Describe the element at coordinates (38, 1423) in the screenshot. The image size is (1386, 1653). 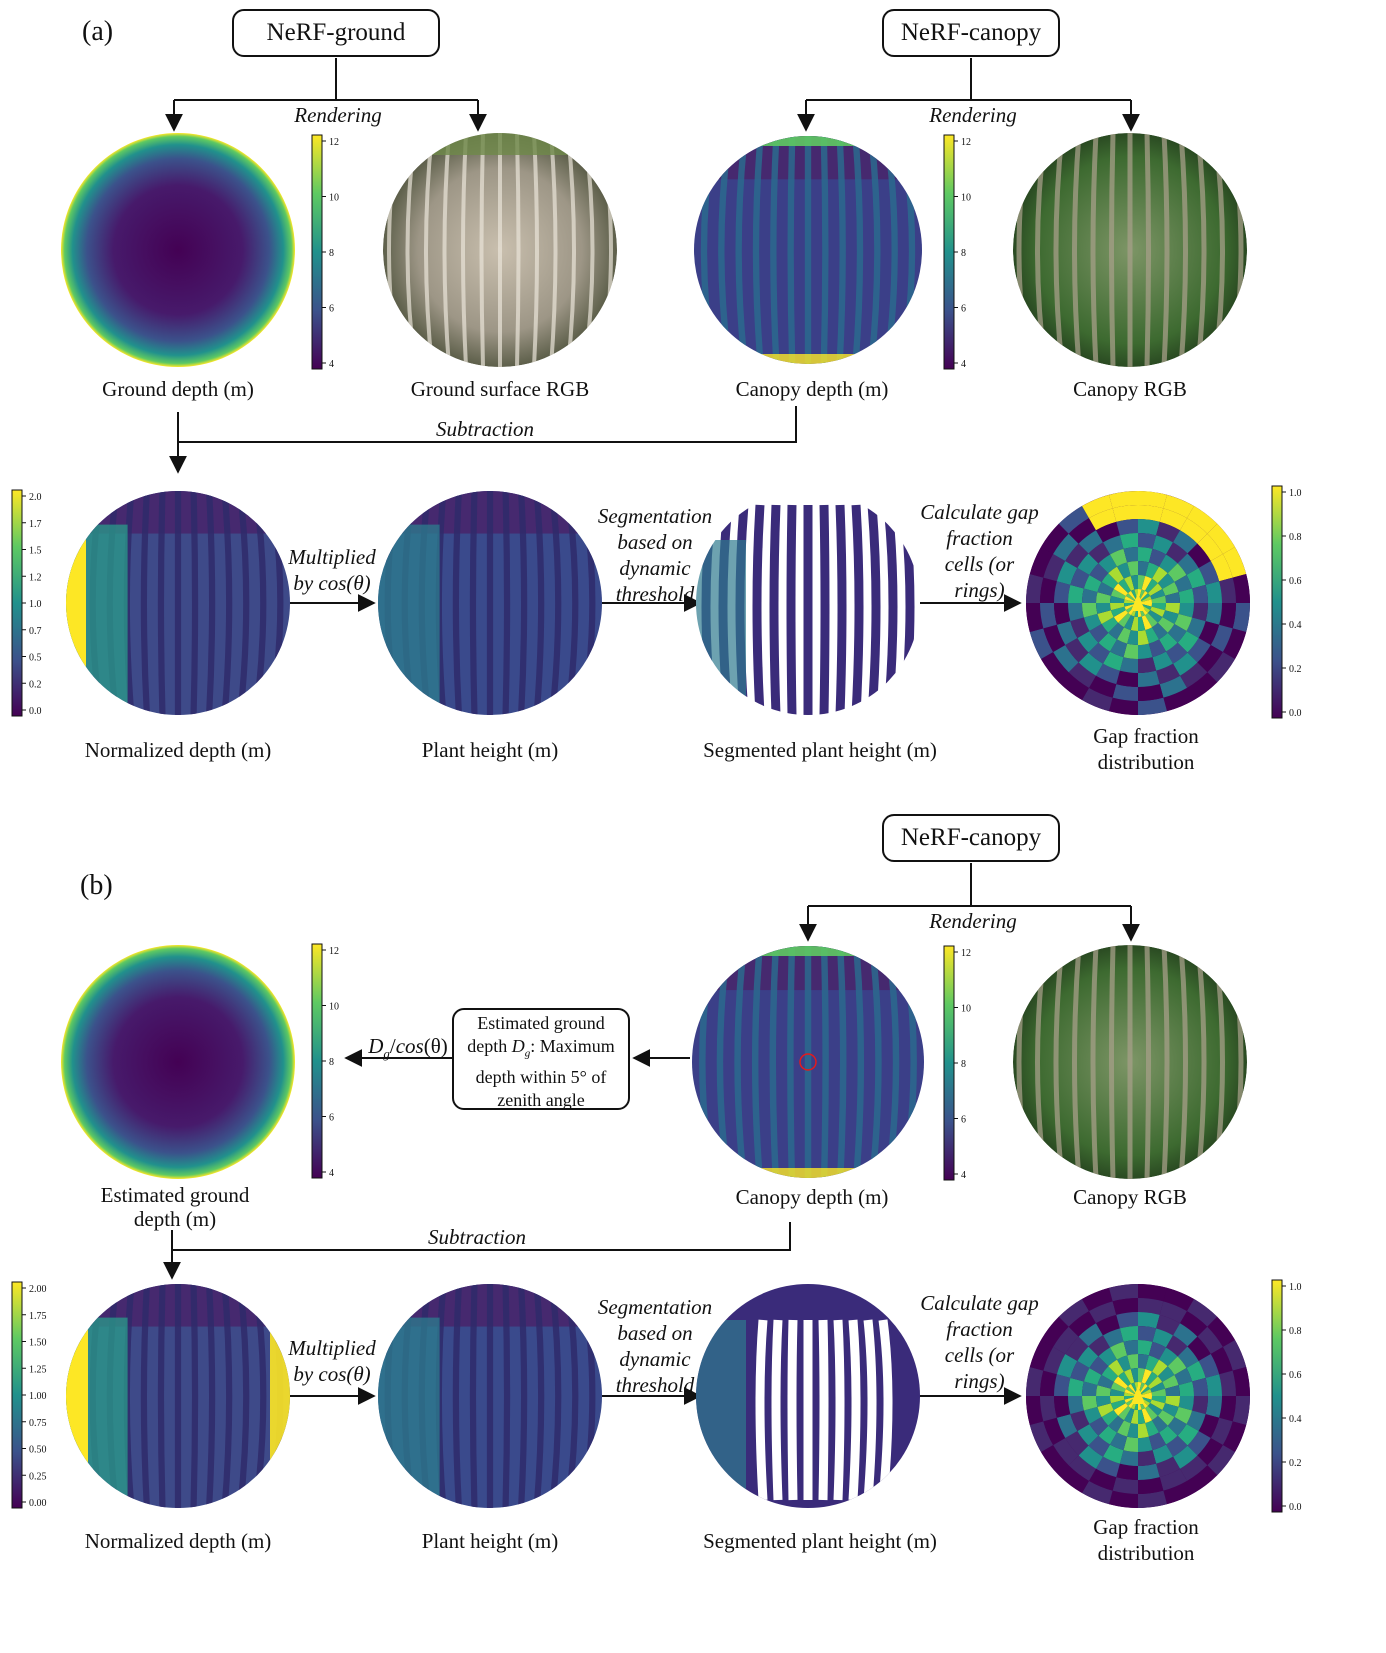
I see `colorbar-normalized-b-tick-label: 0.75` at that location.